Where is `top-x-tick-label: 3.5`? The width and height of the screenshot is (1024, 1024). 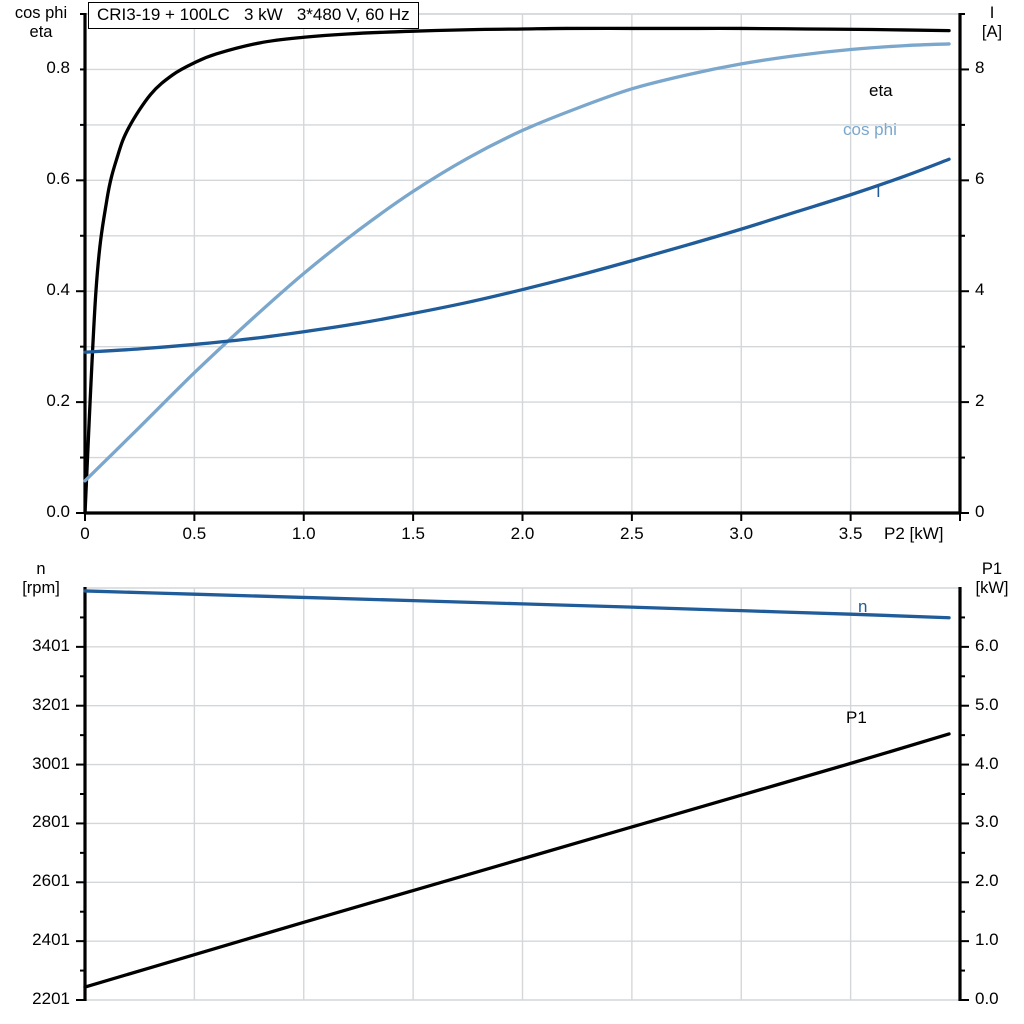 top-x-tick-label: 3.5 is located at coordinates (850, 533).